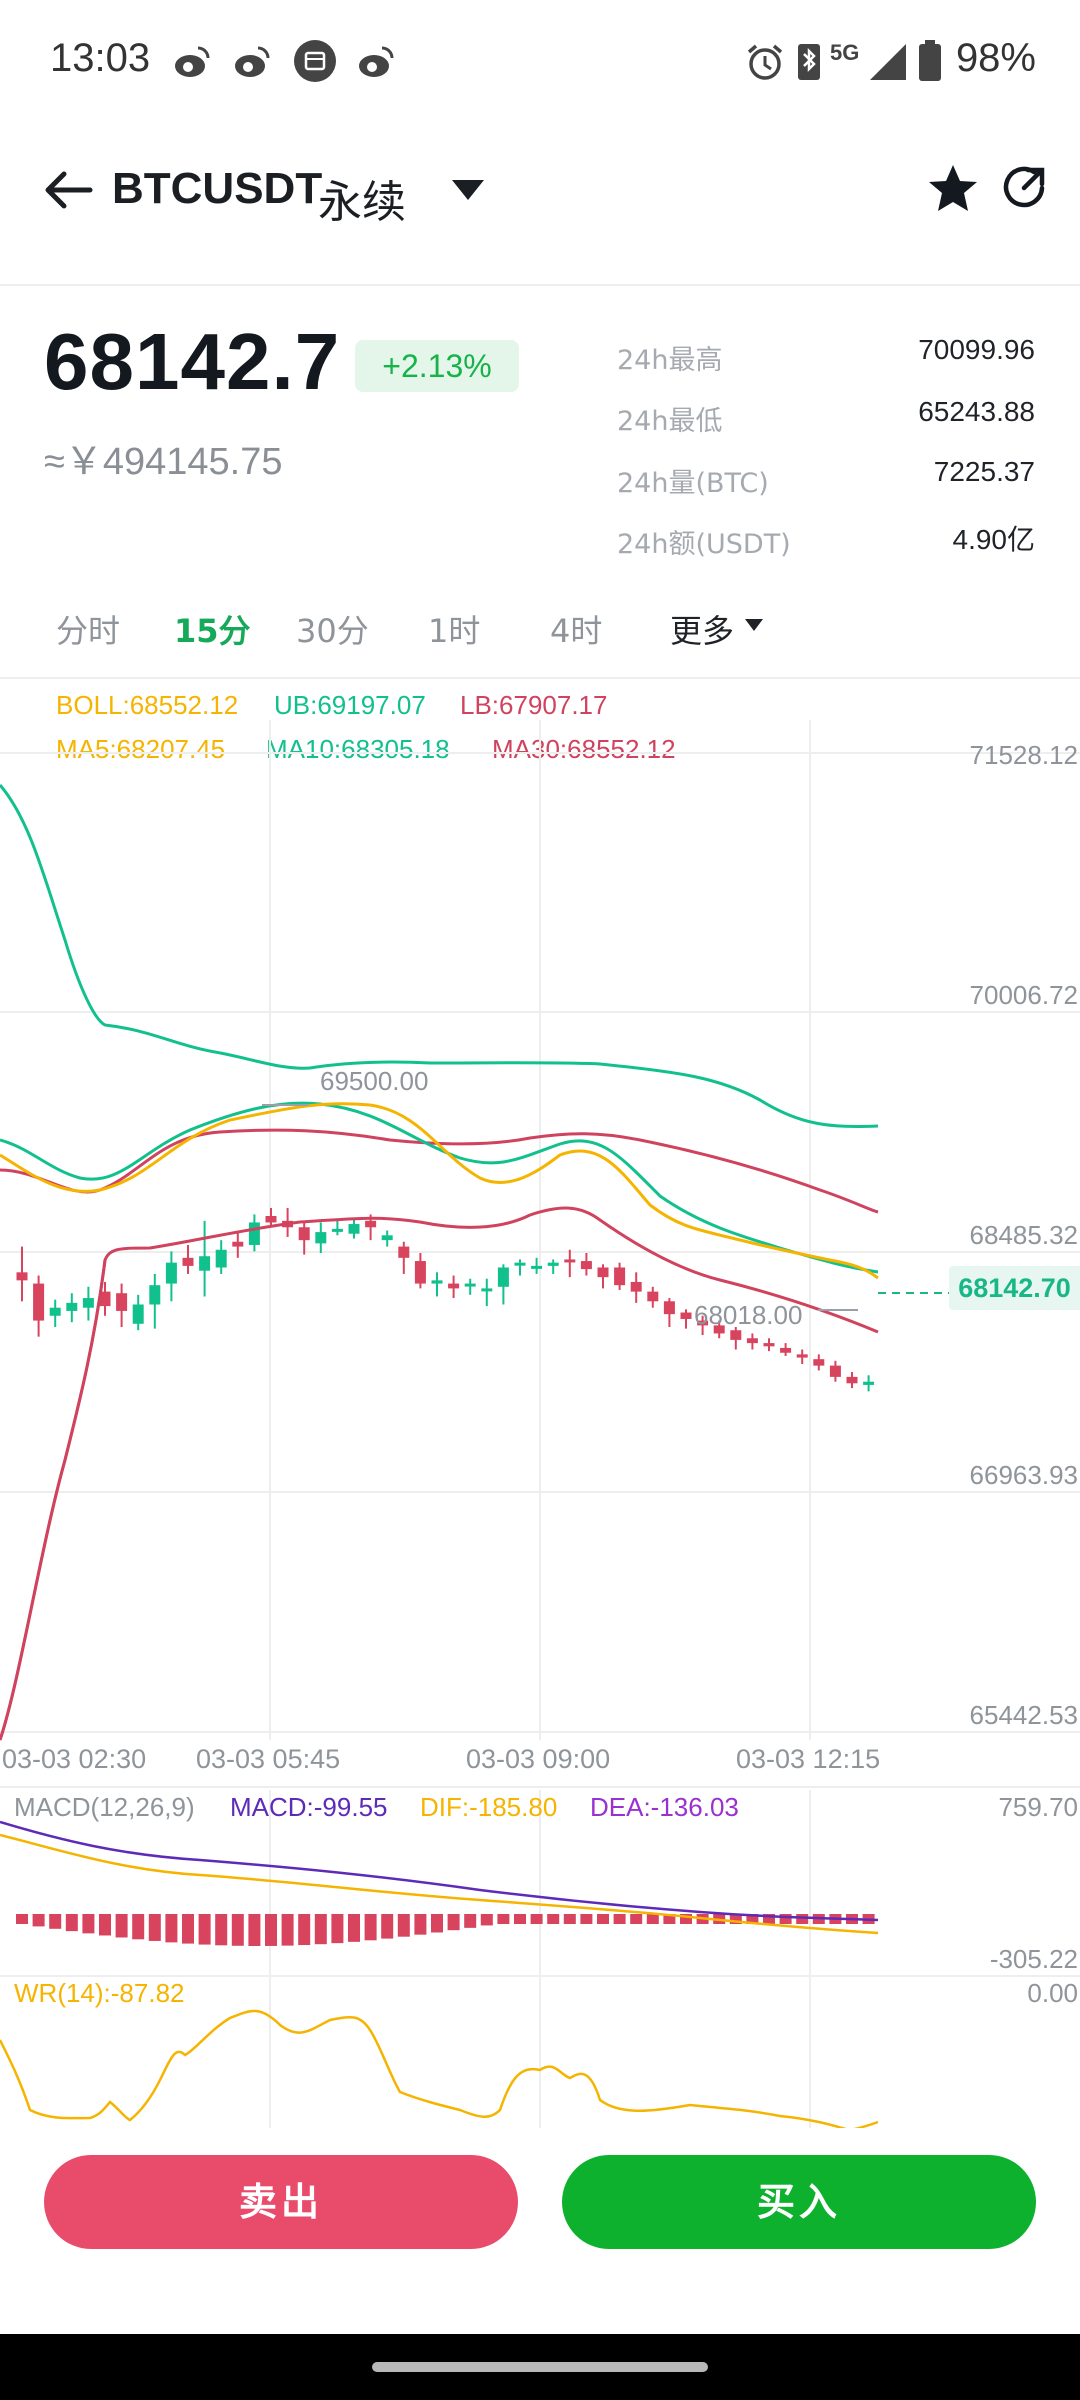 The image size is (1080, 2400). Describe the element at coordinates (1023, 1235) in the screenshot. I see `axis-price-3: 68485.32` at that location.